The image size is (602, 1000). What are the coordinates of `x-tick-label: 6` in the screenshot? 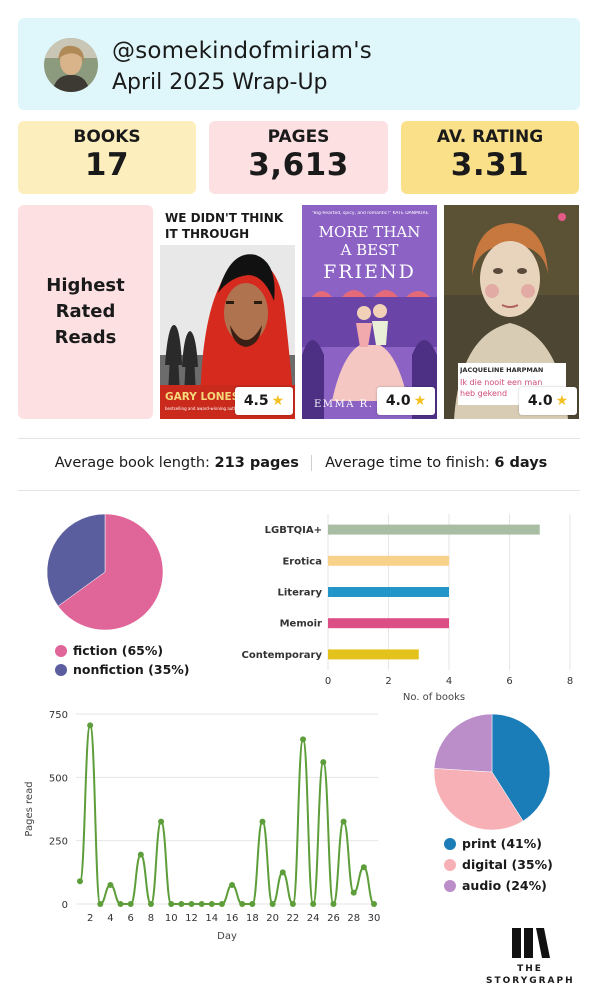 It's located at (509, 681).